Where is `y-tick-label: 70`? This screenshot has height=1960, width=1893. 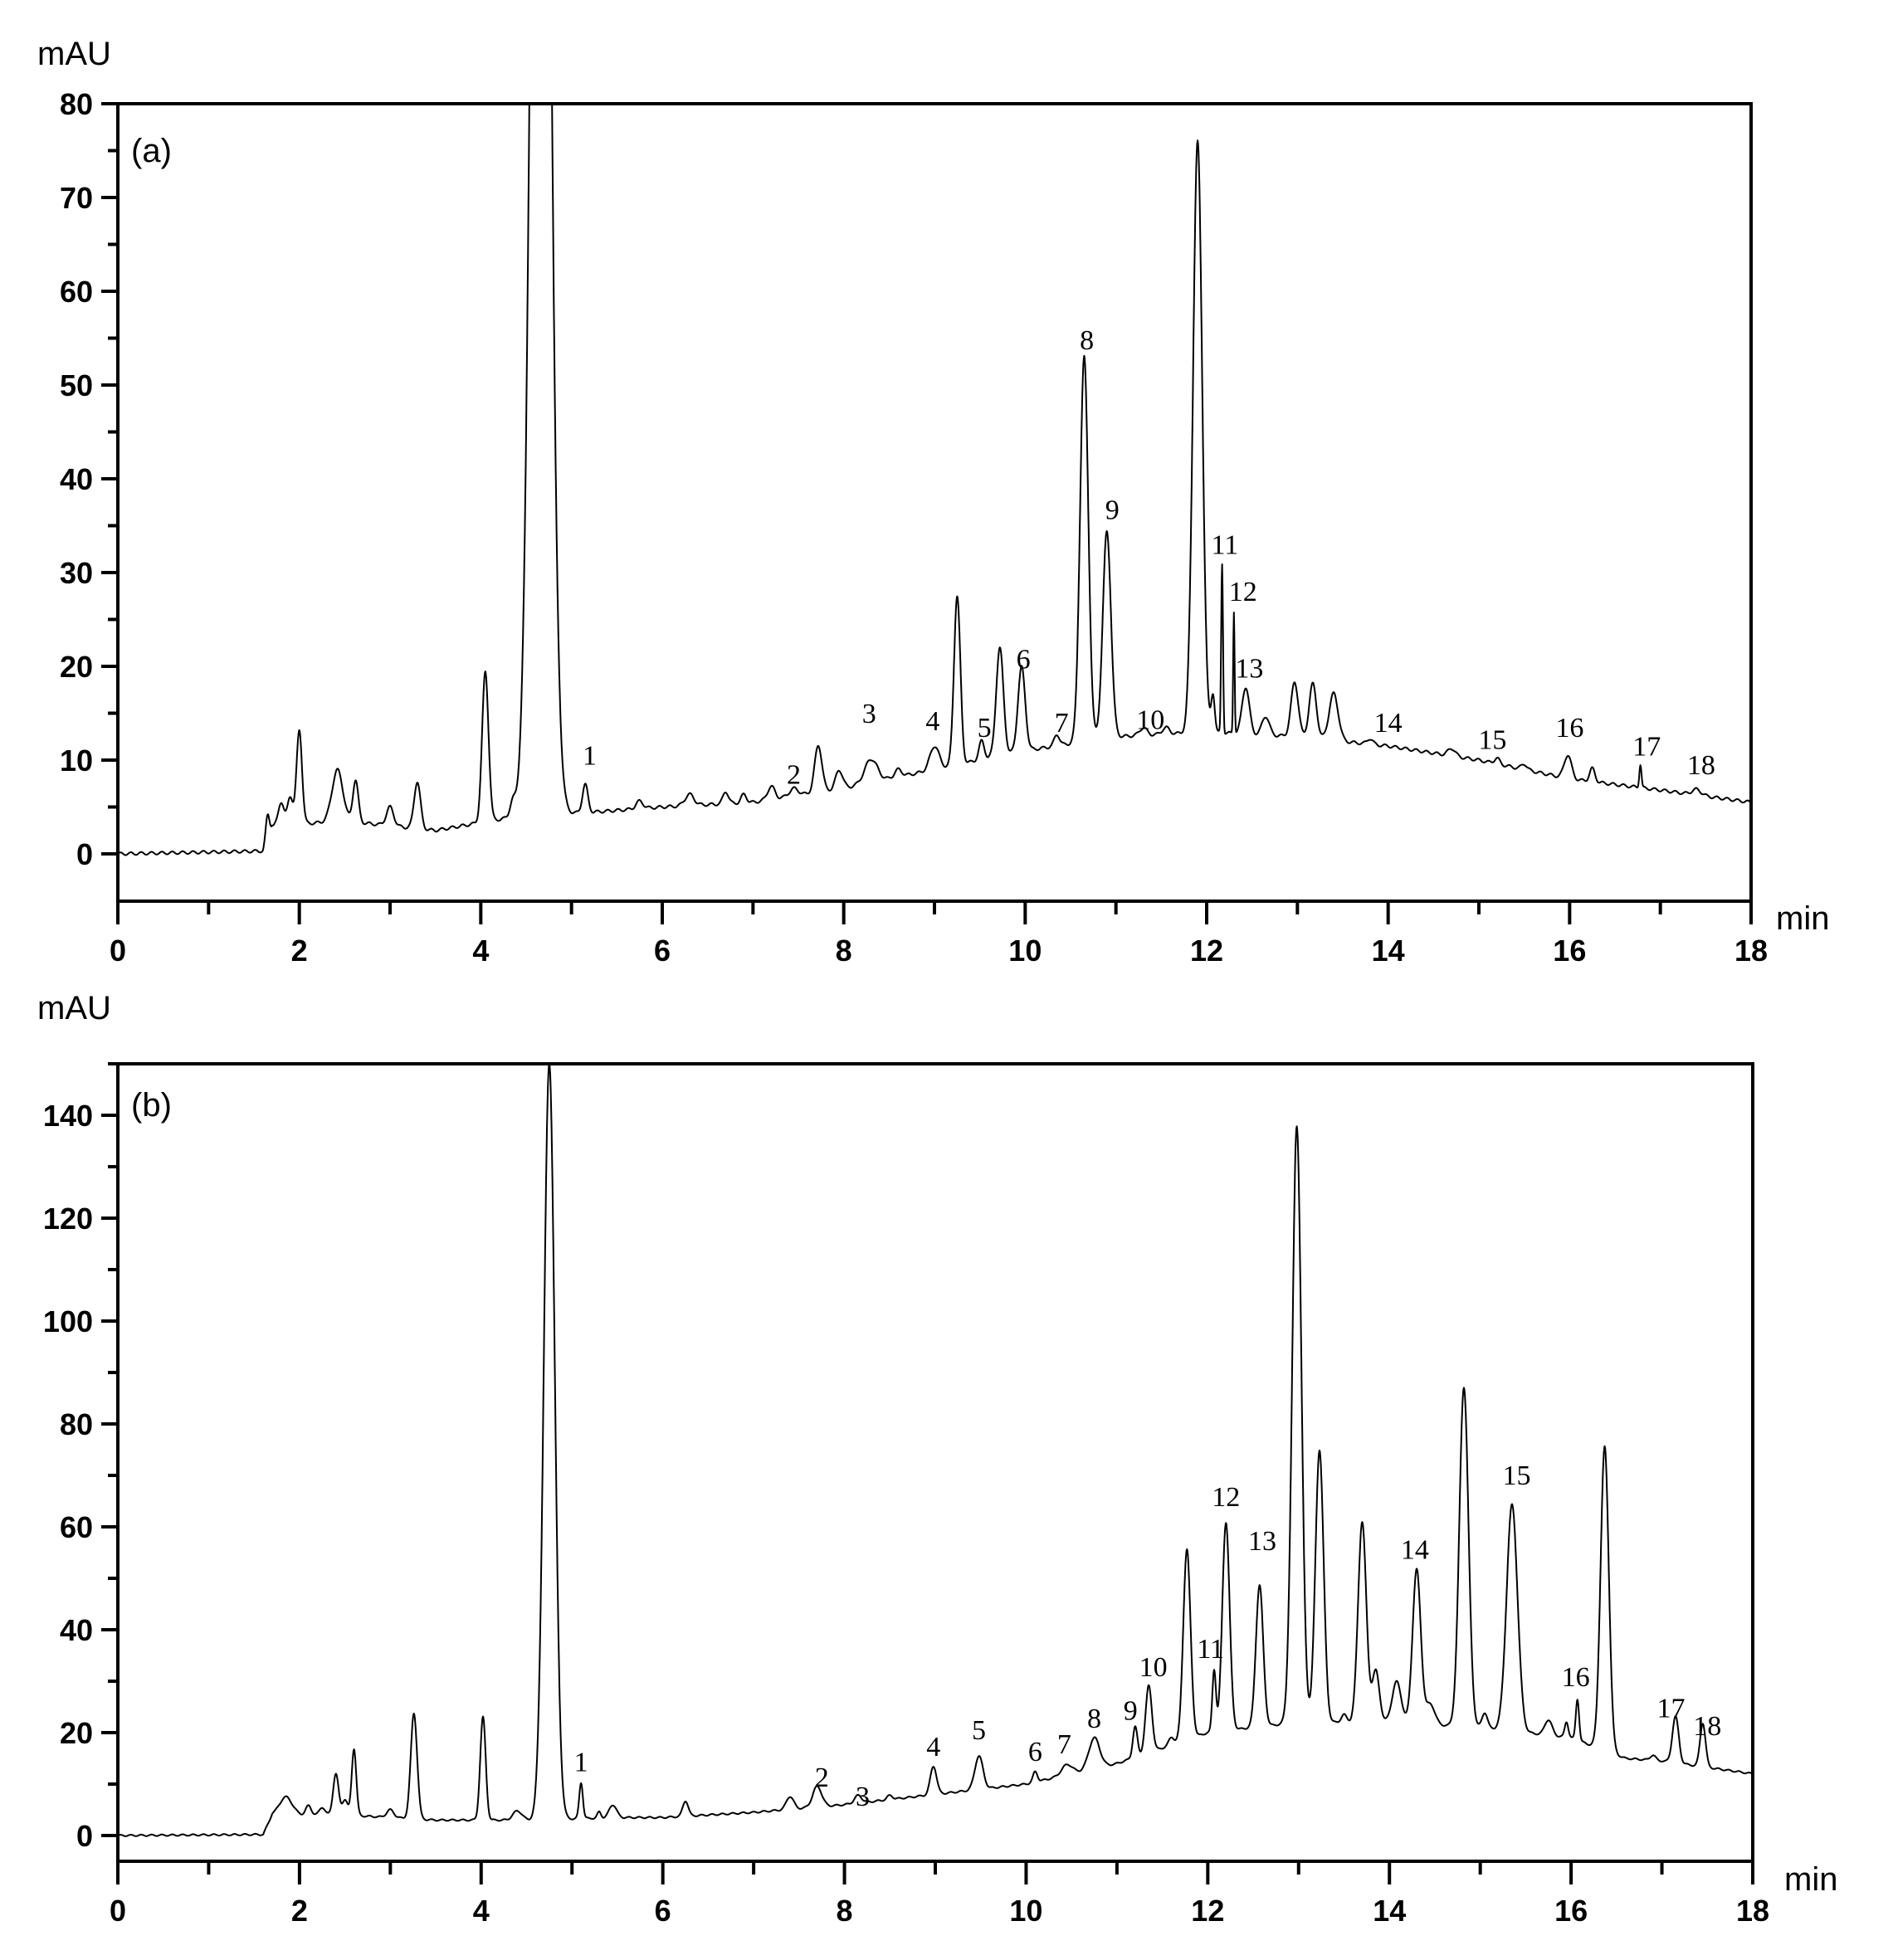 y-tick-label: 70 is located at coordinates (76, 198).